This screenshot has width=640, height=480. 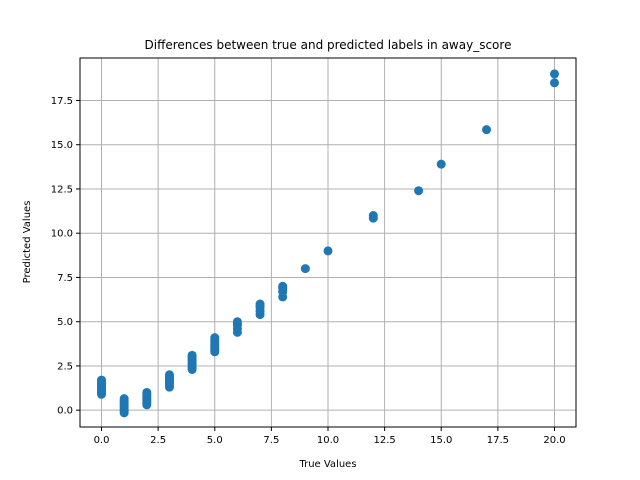 I want to click on x-axis-ticks: 0.0 2.5 5.0 7.5 10.0 12.5 15.0 17.5 20.0, so click(x=330, y=436).